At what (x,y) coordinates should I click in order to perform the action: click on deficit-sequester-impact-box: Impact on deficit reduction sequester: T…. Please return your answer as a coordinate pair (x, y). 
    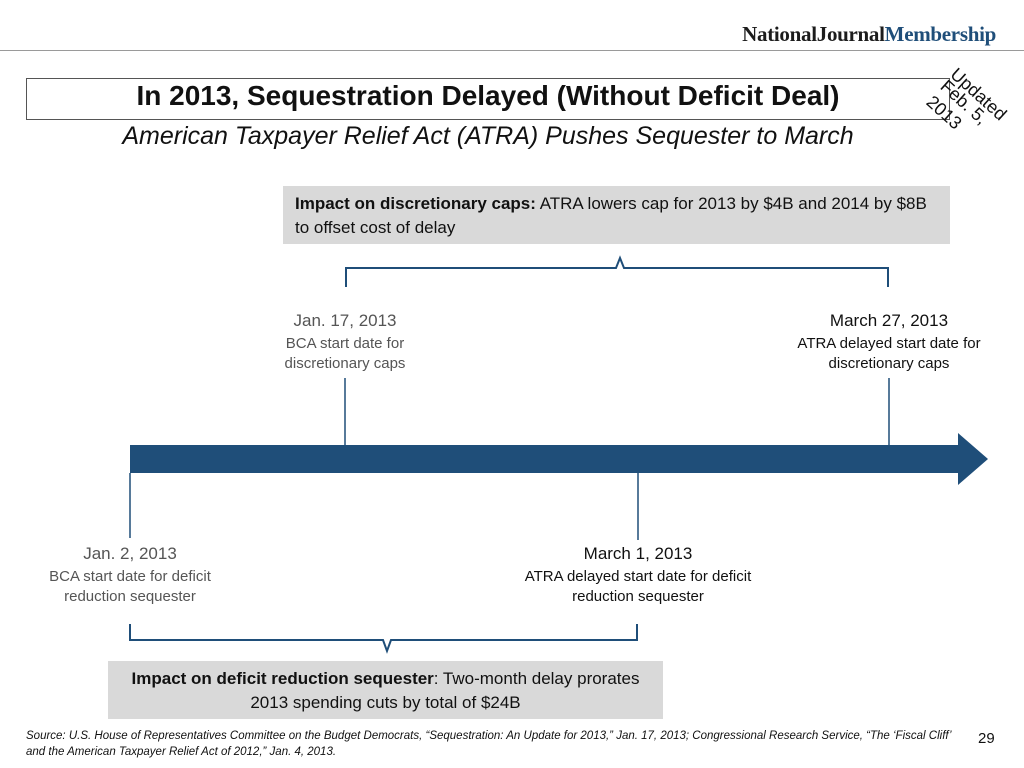
    Looking at the image, I should click on (385, 690).